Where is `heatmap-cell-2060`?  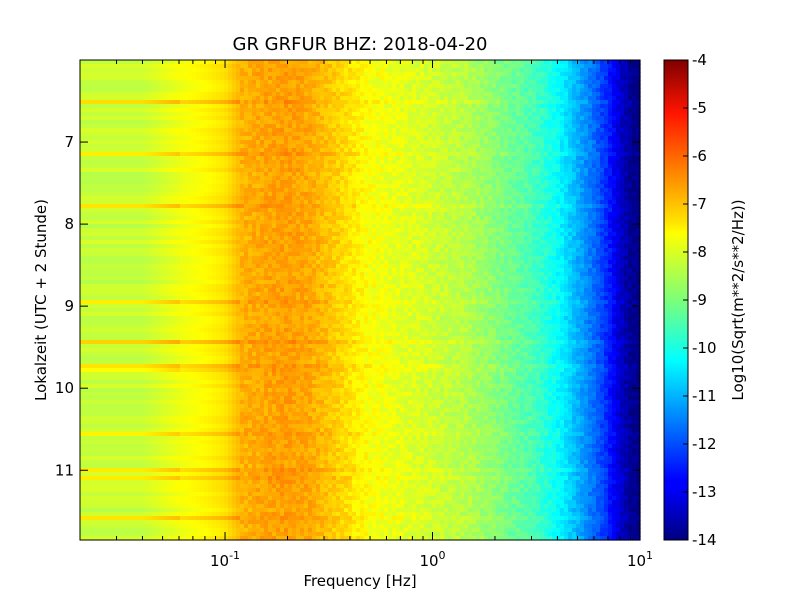 heatmap-cell-2060 is located at coordinates (482, 118).